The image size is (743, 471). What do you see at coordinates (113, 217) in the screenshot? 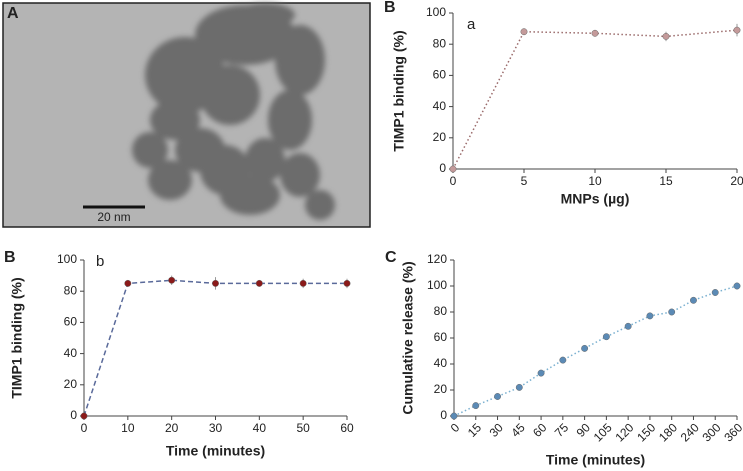
I see `scale-bar-label: 20 nm` at bounding box center [113, 217].